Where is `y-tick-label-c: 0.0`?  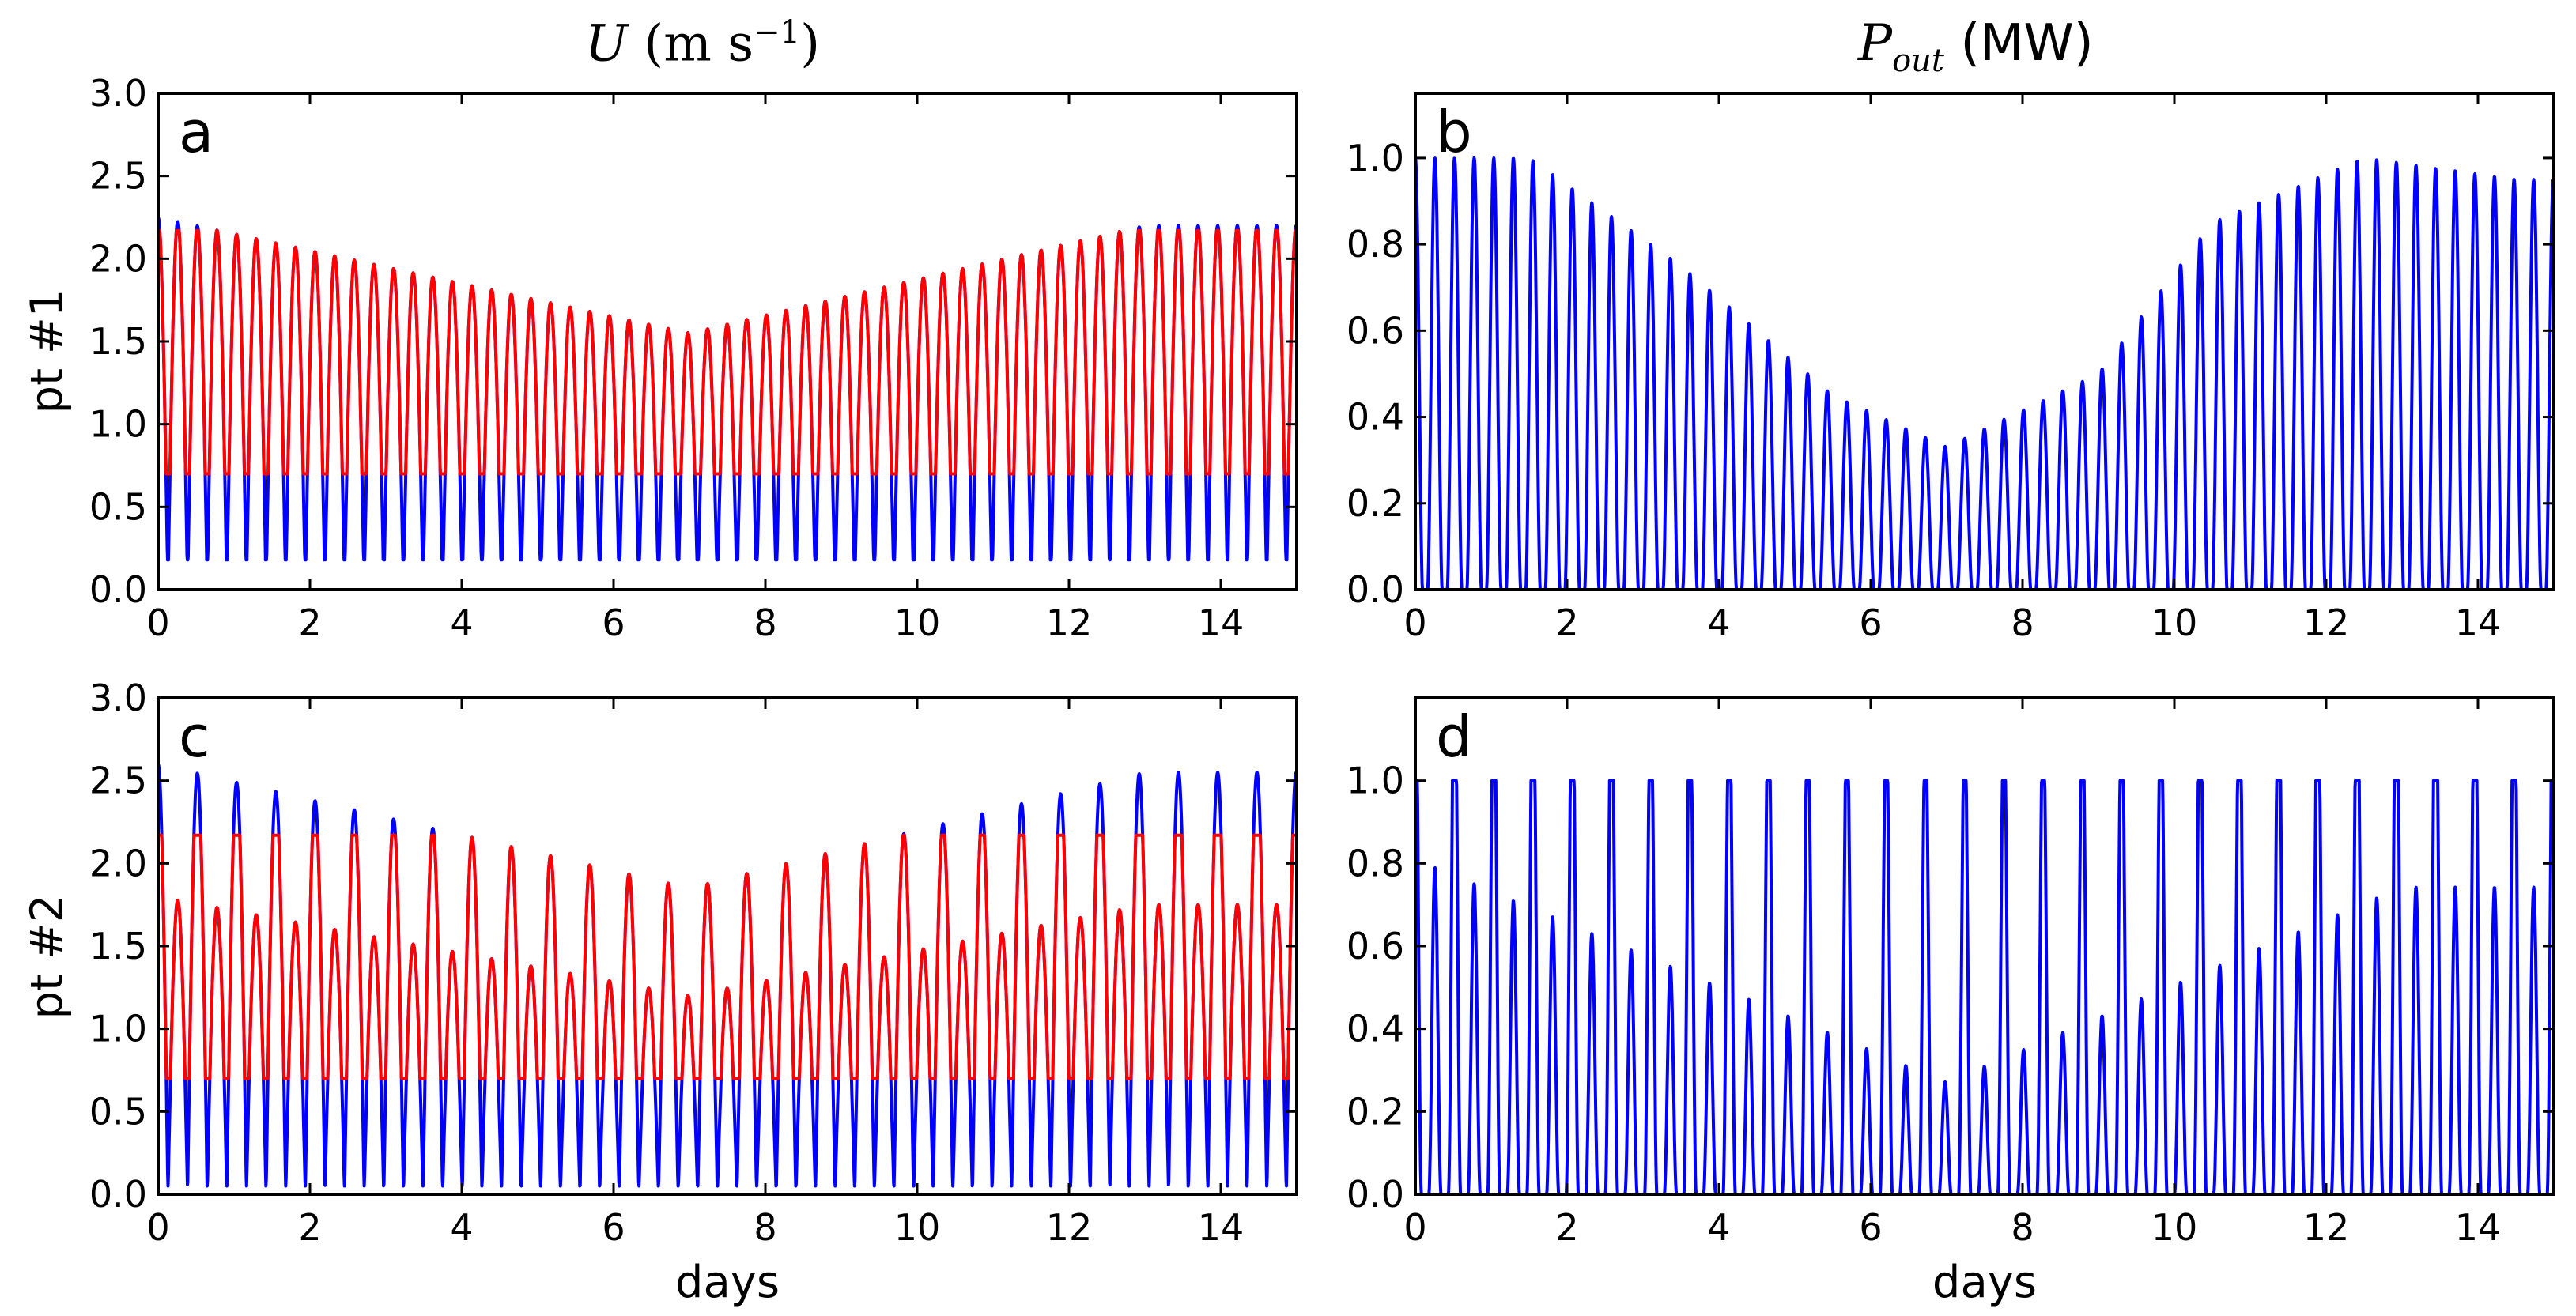 y-tick-label-c: 0.0 is located at coordinates (118, 1194).